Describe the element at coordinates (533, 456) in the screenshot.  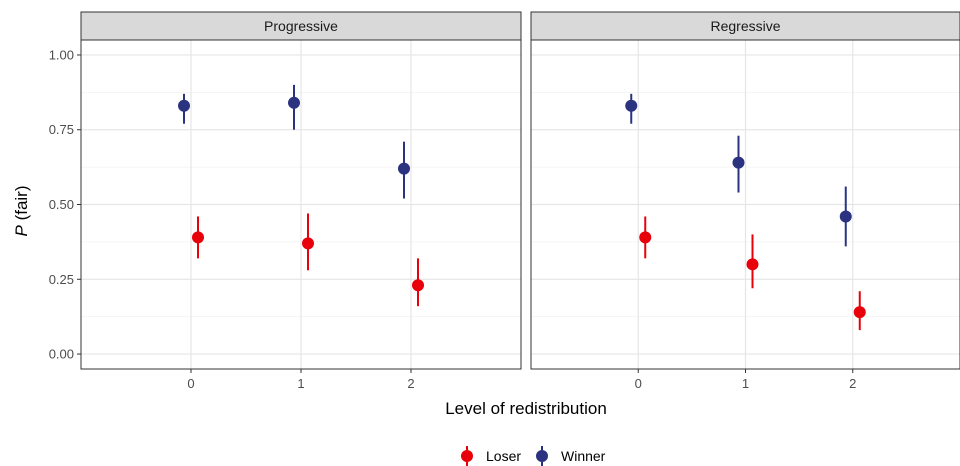
I see `legend: Loser Winner` at that location.